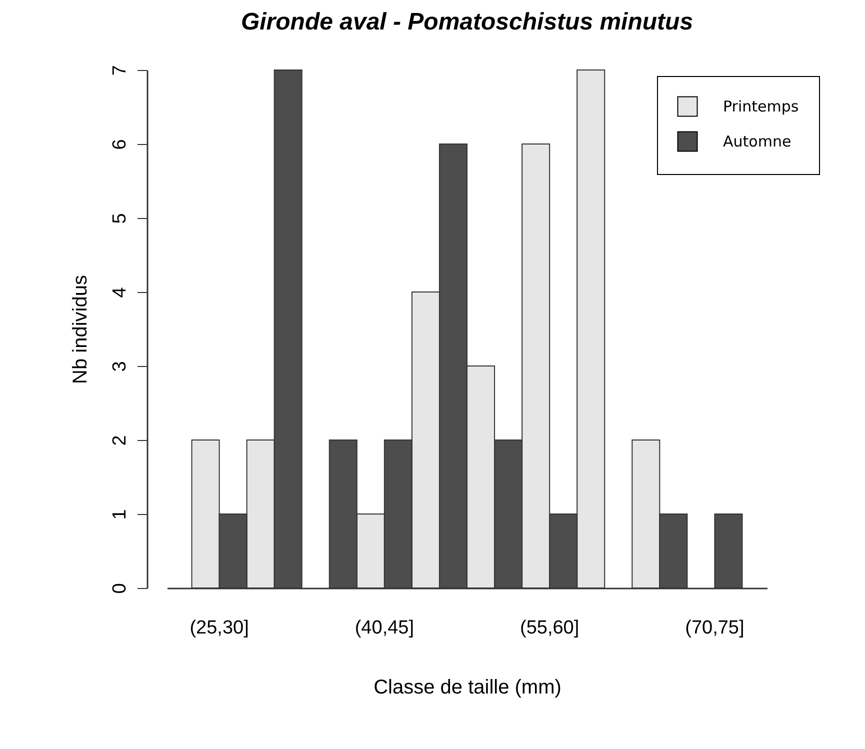 Image resolution: width=865 pixels, height=749 pixels. What do you see at coordinates (468, 687) in the screenshot?
I see `x-axis-title: Classe de taille (mm)` at bounding box center [468, 687].